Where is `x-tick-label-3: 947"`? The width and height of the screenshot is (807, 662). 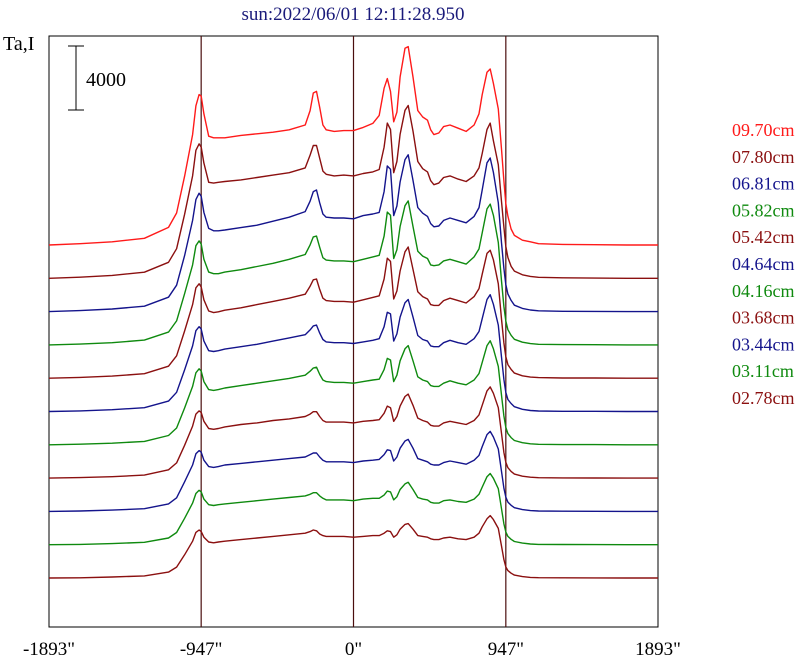 x-tick-label-3: 947" is located at coordinates (506, 649).